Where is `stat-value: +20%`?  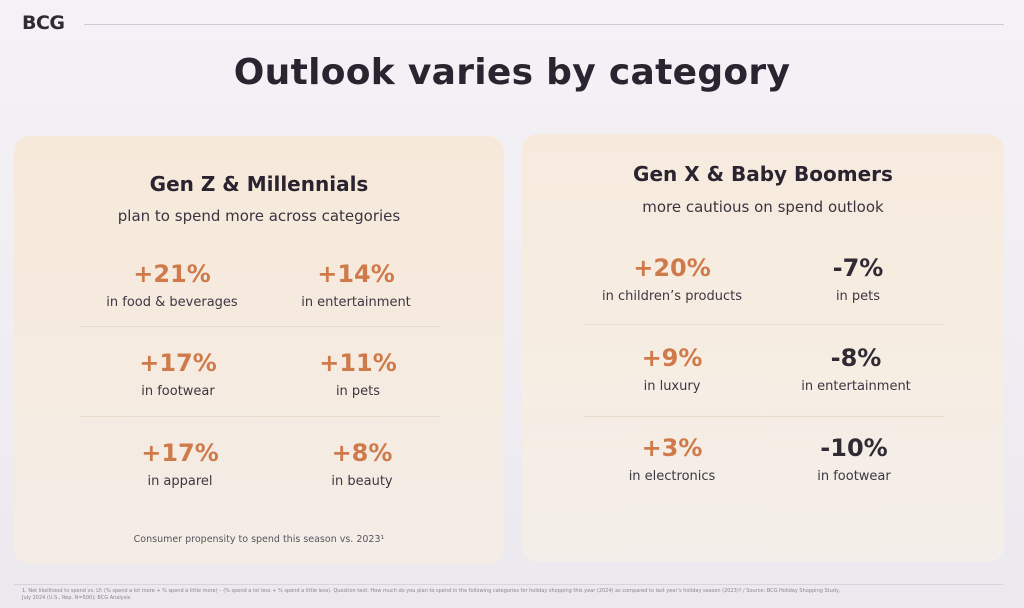 stat-value: +20% is located at coordinates (672, 268).